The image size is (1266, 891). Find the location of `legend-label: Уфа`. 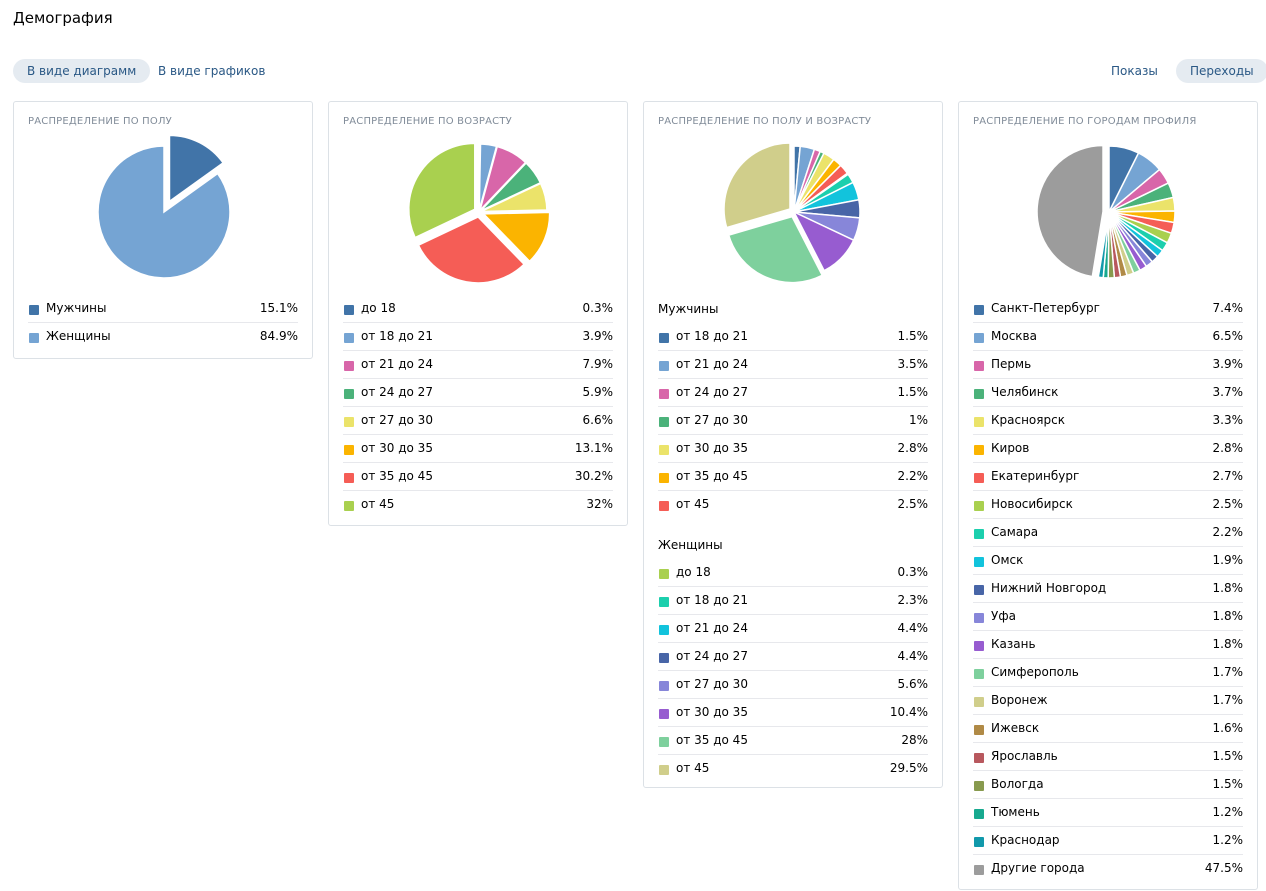

legend-label: Уфа is located at coordinates (1003, 616).